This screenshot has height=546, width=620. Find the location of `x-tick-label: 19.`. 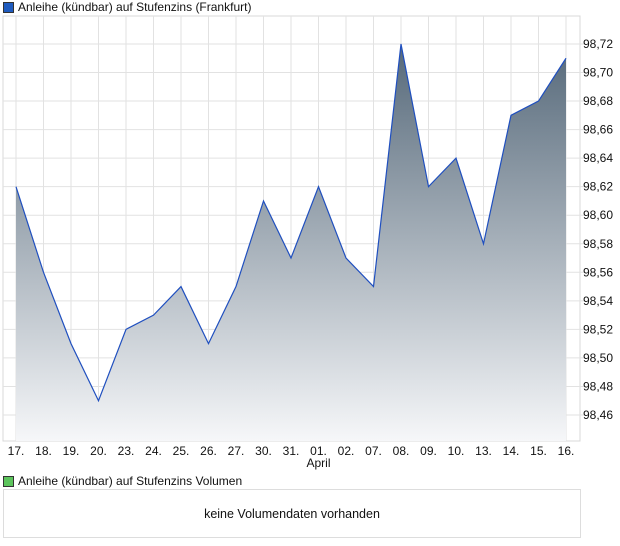

x-tick-label: 19. is located at coordinates (71, 451).